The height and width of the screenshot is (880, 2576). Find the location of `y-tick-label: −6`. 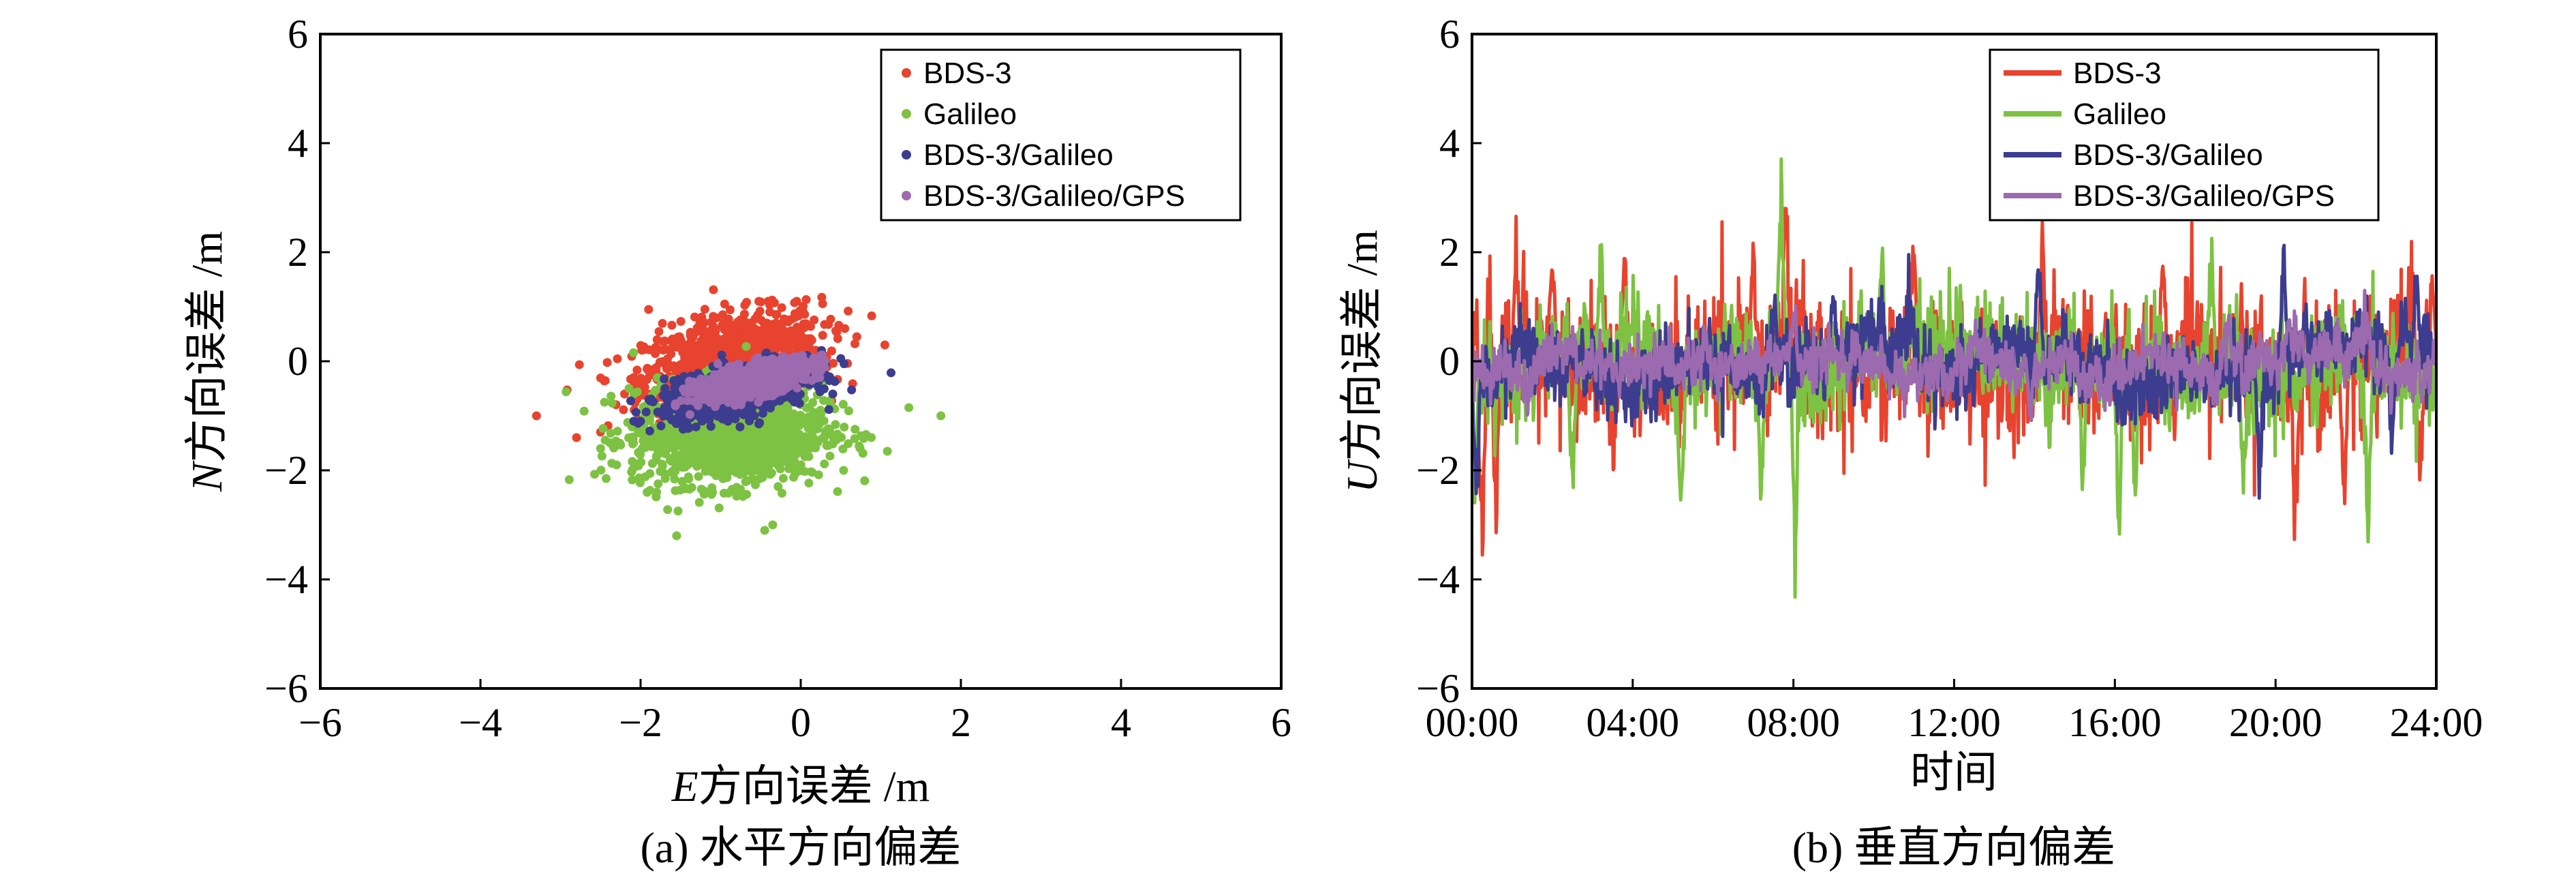

y-tick-label: −6 is located at coordinates (1438, 688).